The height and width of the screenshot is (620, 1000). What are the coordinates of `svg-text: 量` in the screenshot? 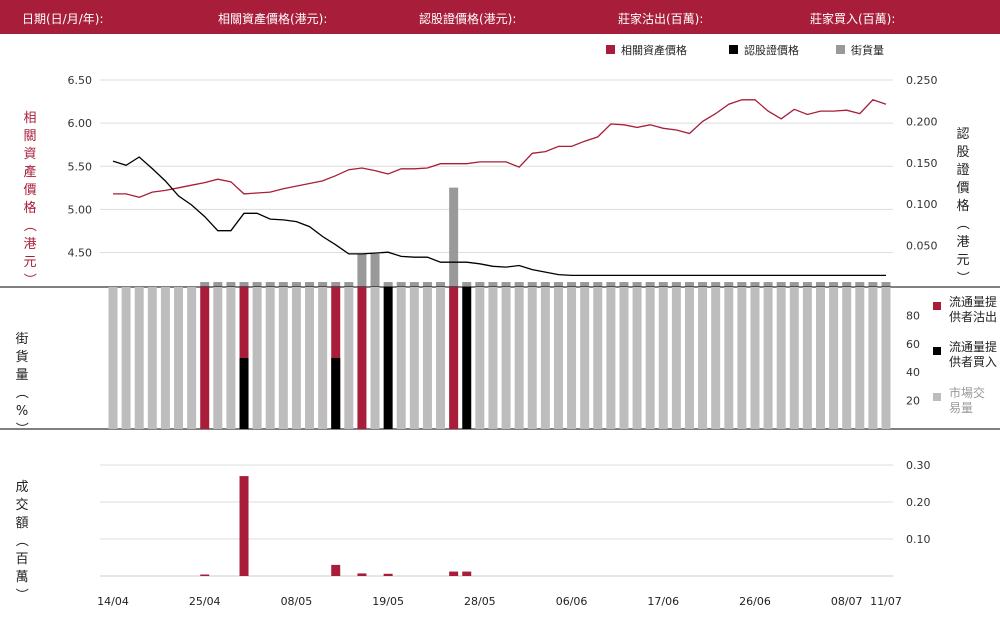 It's located at (21, 375).